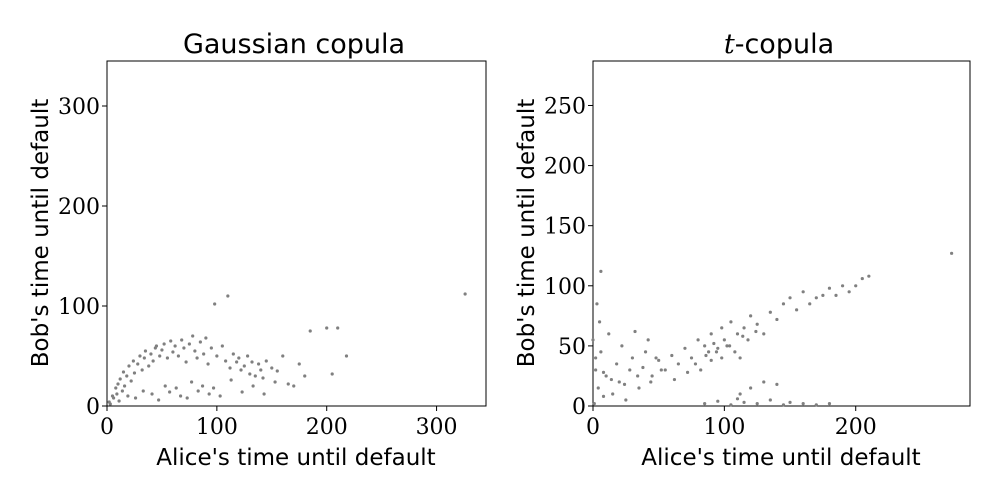  What do you see at coordinates (565, 227) in the screenshot?
I see `y-tick-label: 150` at bounding box center [565, 227].